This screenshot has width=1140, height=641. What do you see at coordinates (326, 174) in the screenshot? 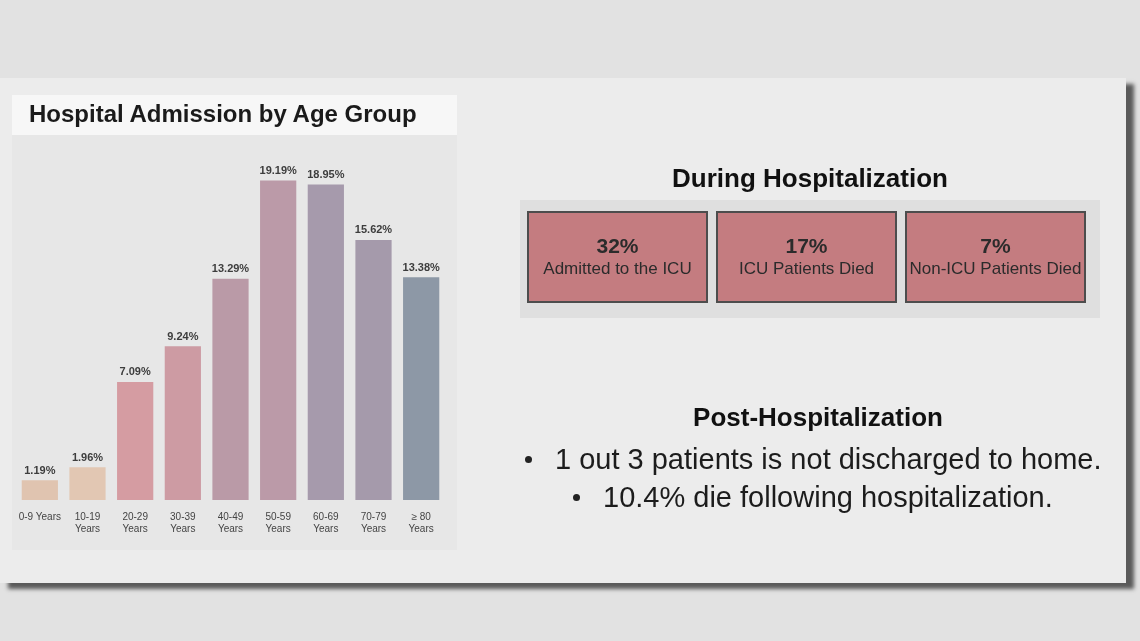
I see `data-label: 18.95%` at bounding box center [326, 174].